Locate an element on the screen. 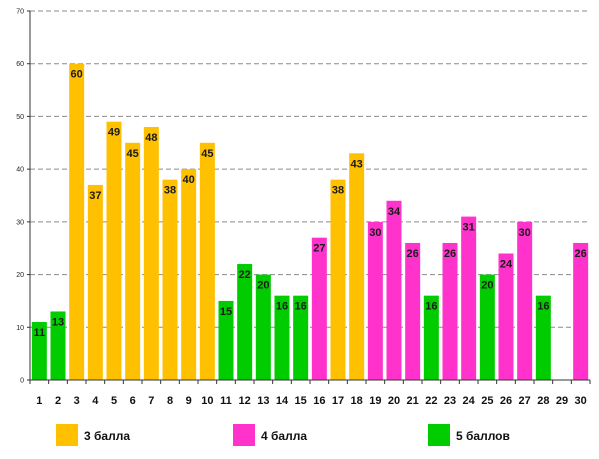 The height and width of the screenshot is (459, 599). data-label-27: 30 is located at coordinates (525, 233).